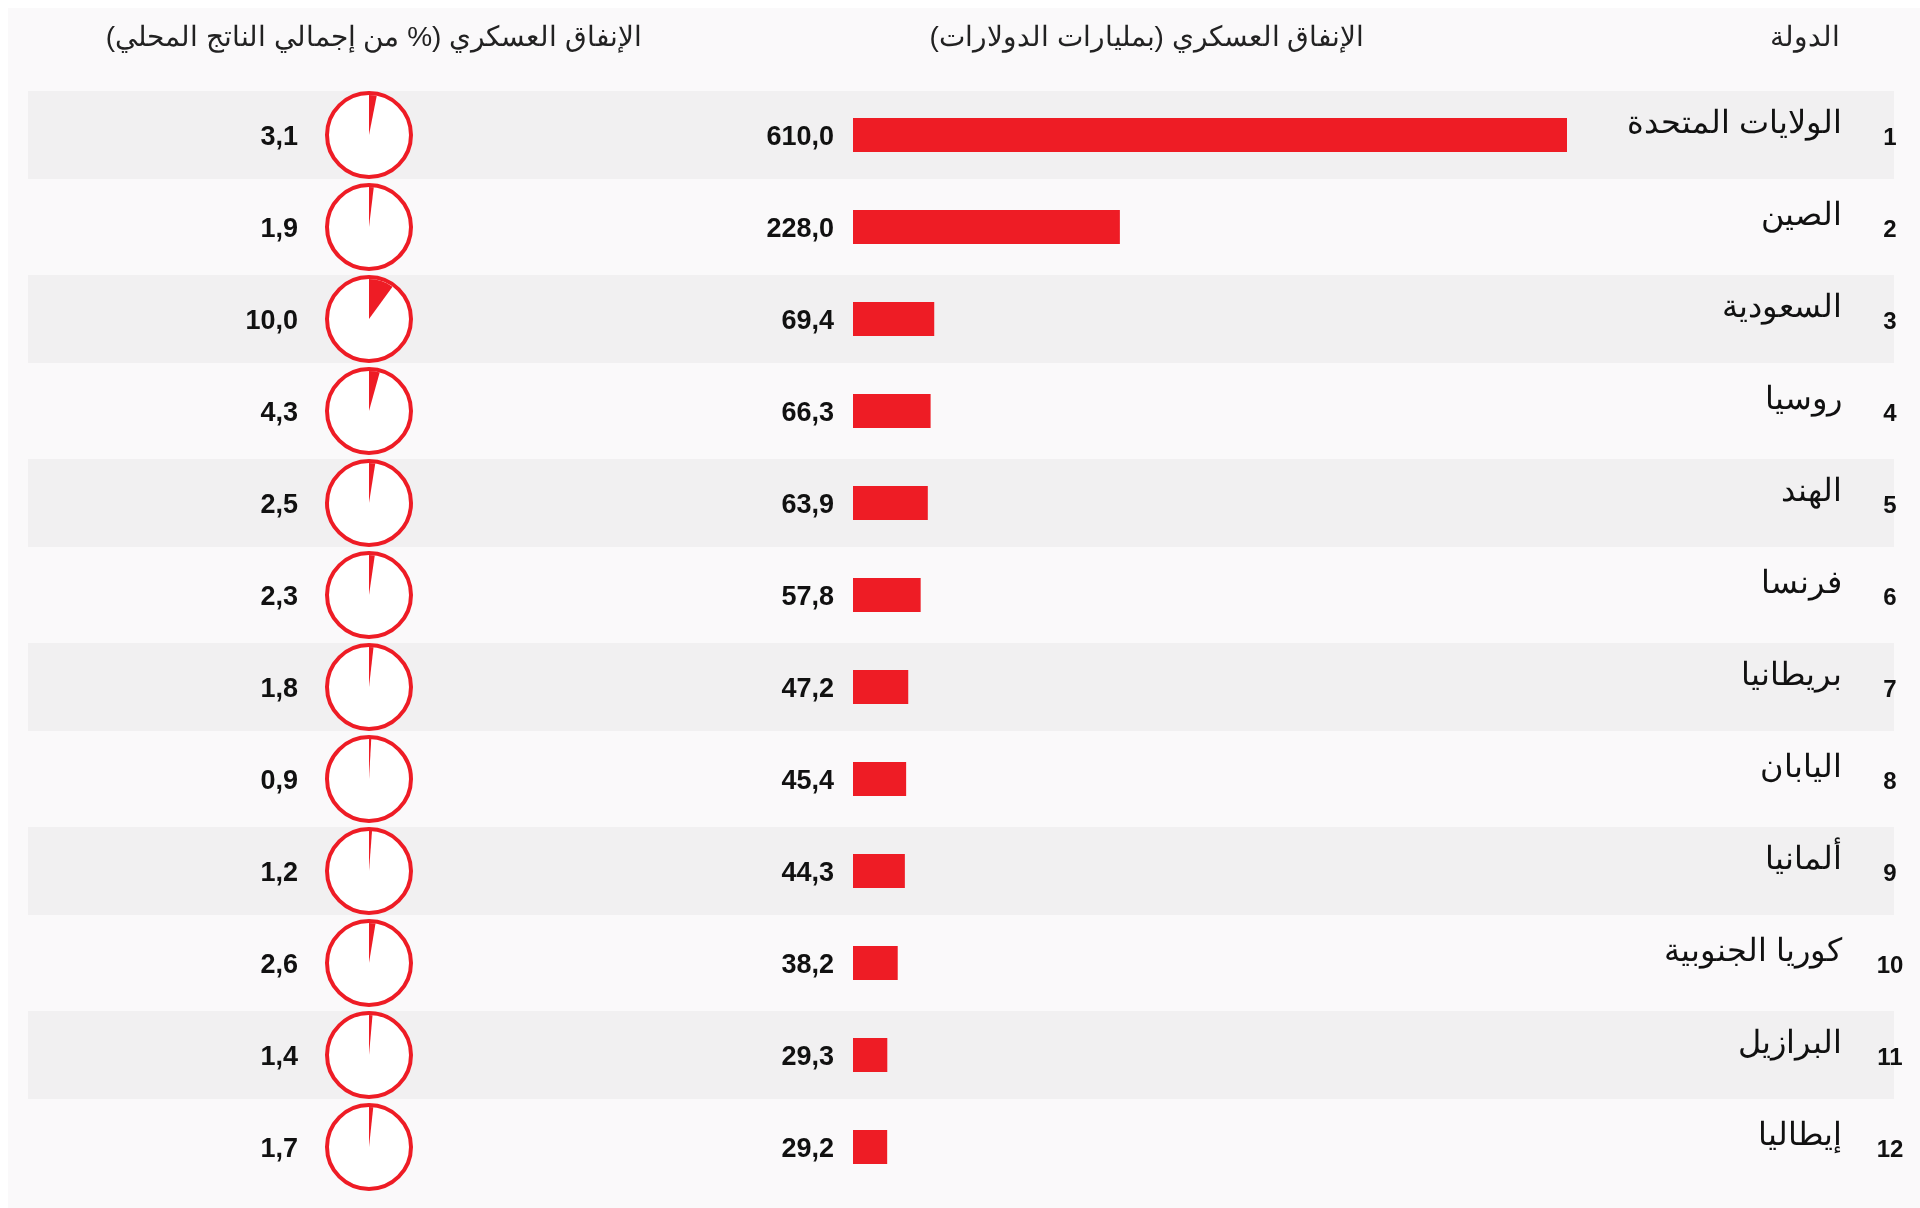 Image resolution: width=1920 pixels, height=1208 pixels. I want to click on data-label: 610,0, so click(800, 136).